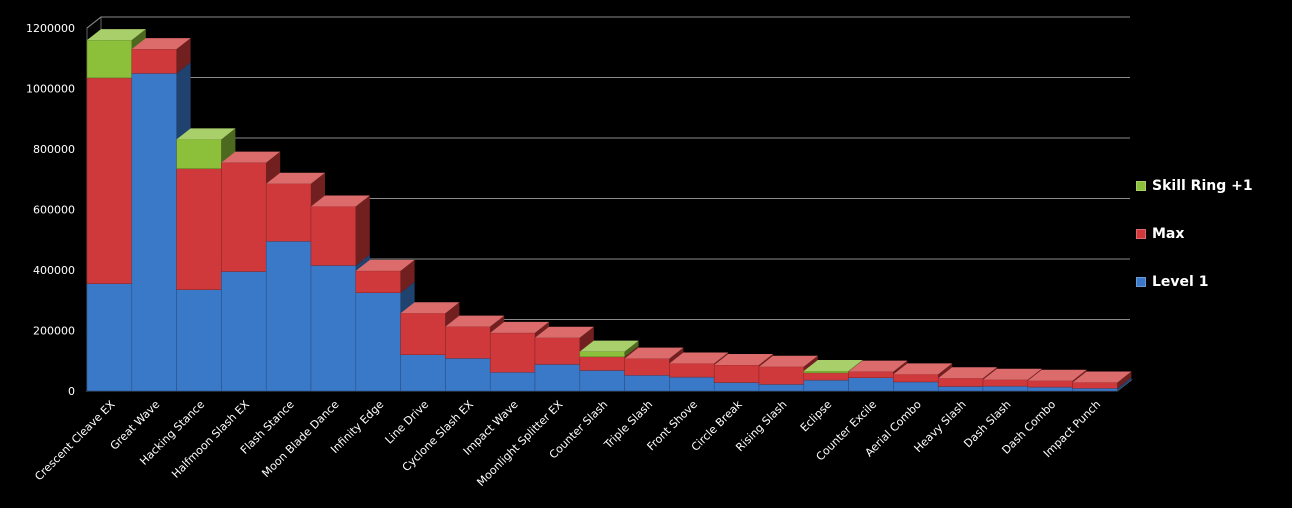  What do you see at coordinates (54, 270) in the screenshot?
I see `y-tick-label: 400000` at bounding box center [54, 270].